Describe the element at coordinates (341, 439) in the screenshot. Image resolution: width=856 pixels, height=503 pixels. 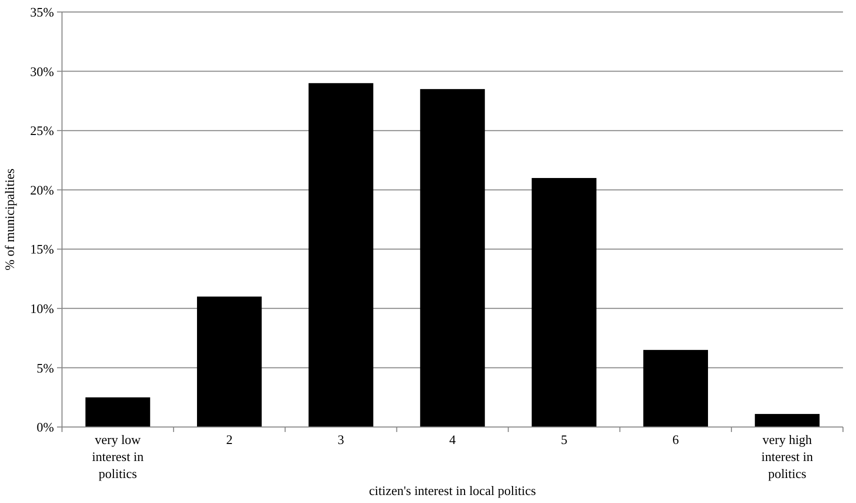
I see `x-tick-label: 3` at that location.